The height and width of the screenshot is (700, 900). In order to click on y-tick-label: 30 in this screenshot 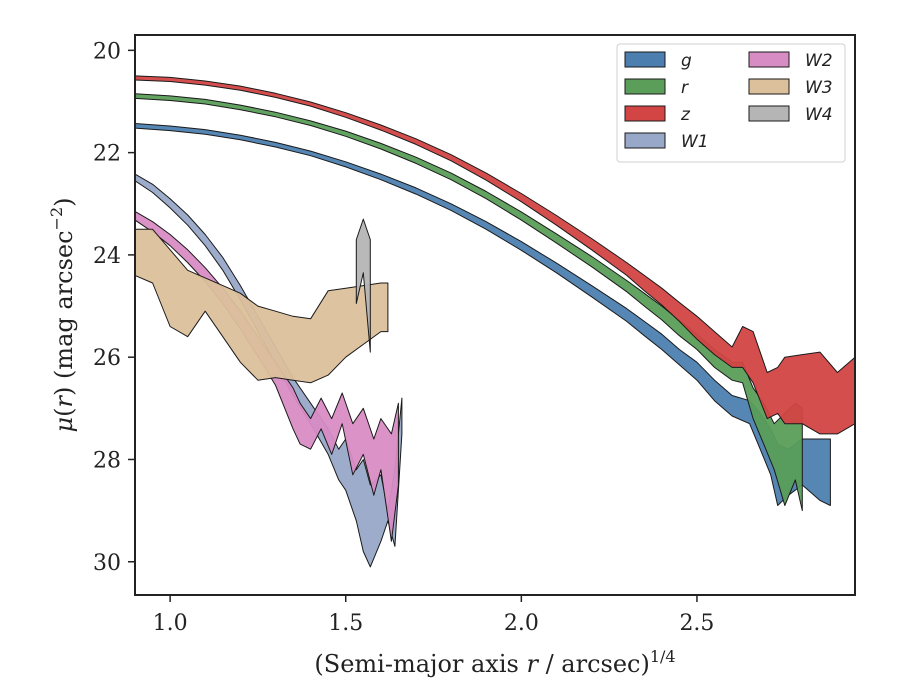, I will do `click(107, 563)`.